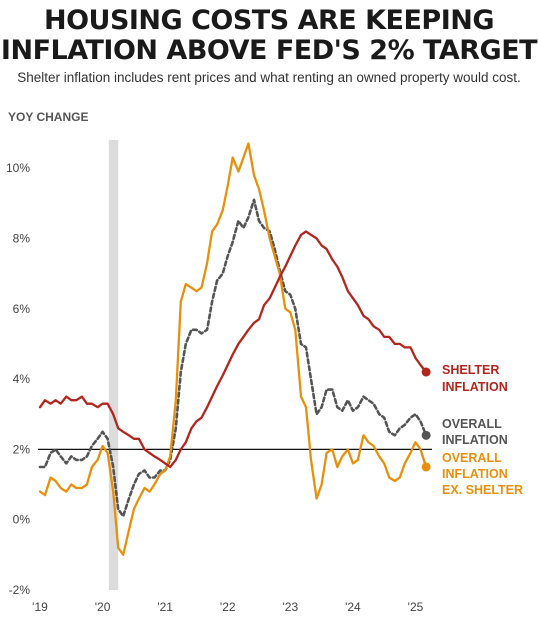 This screenshot has height=618, width=538. Describe the element at coordinates (475, 474) in the screenshot. I see `series-label-2: INFLATION` at that location.